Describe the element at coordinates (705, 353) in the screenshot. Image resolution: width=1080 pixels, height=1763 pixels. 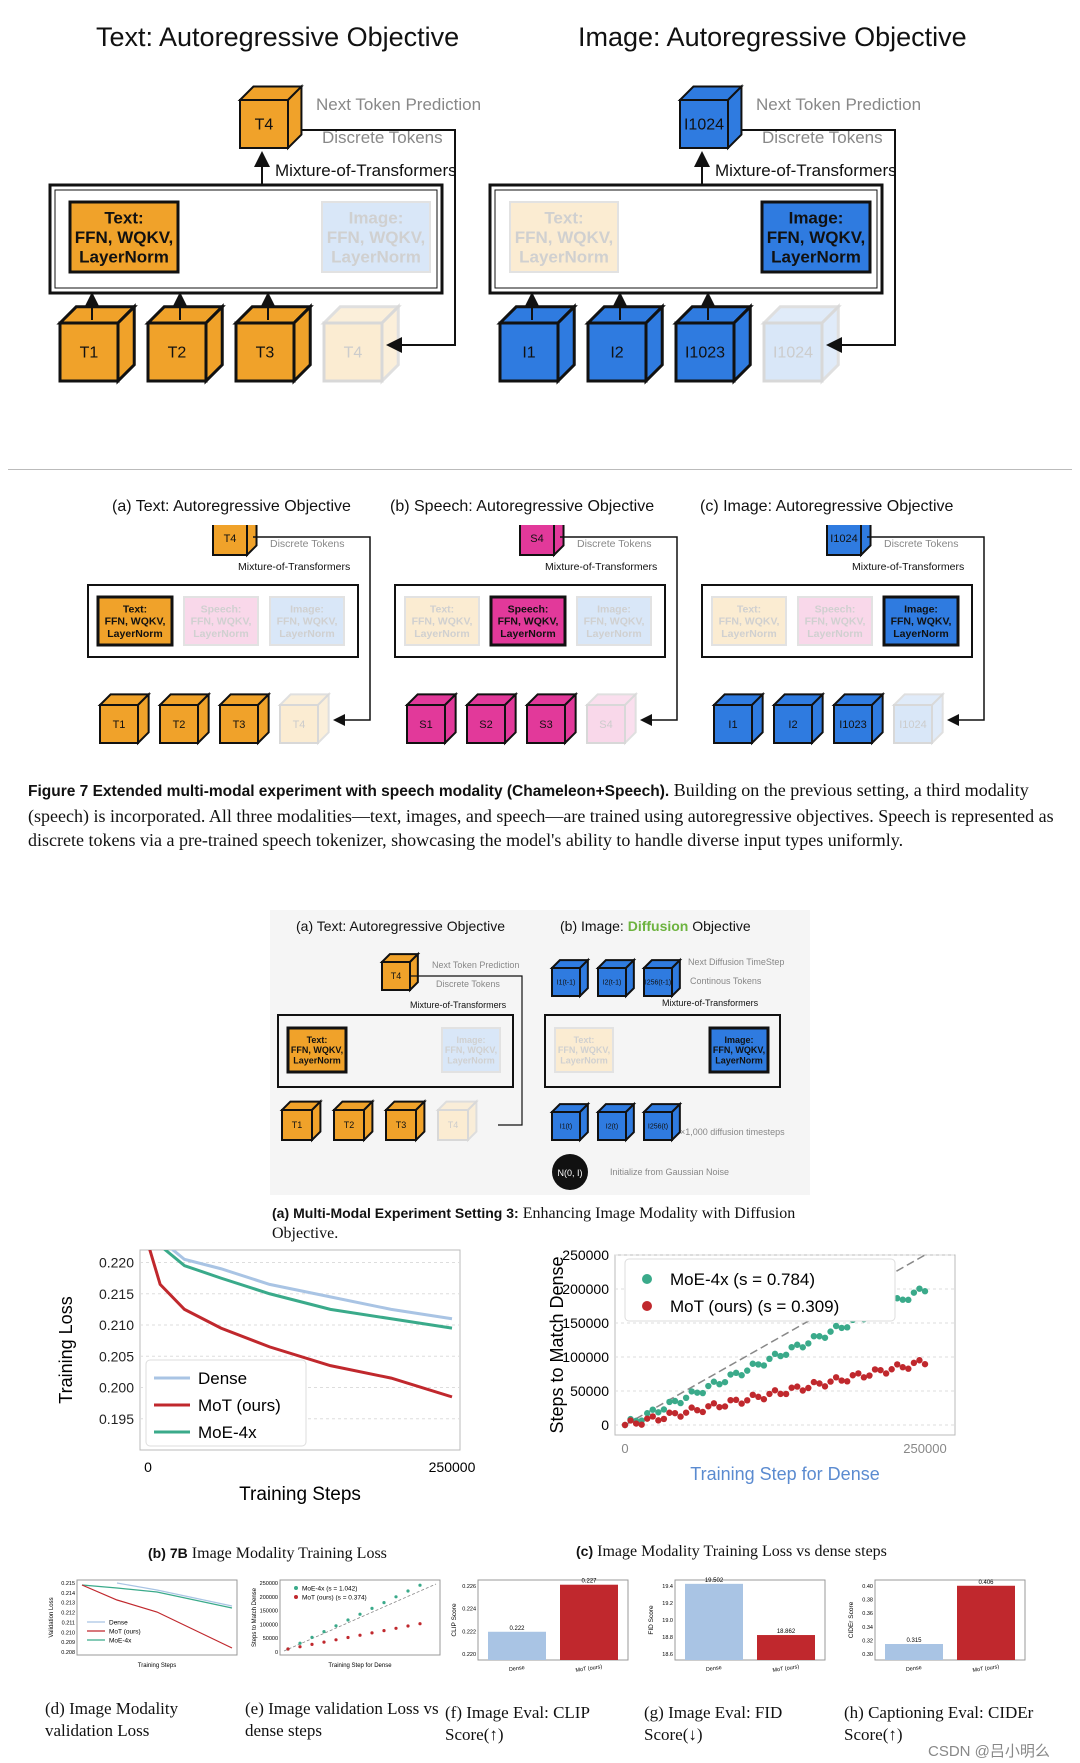
I see `svg-text: I1023` at that location.